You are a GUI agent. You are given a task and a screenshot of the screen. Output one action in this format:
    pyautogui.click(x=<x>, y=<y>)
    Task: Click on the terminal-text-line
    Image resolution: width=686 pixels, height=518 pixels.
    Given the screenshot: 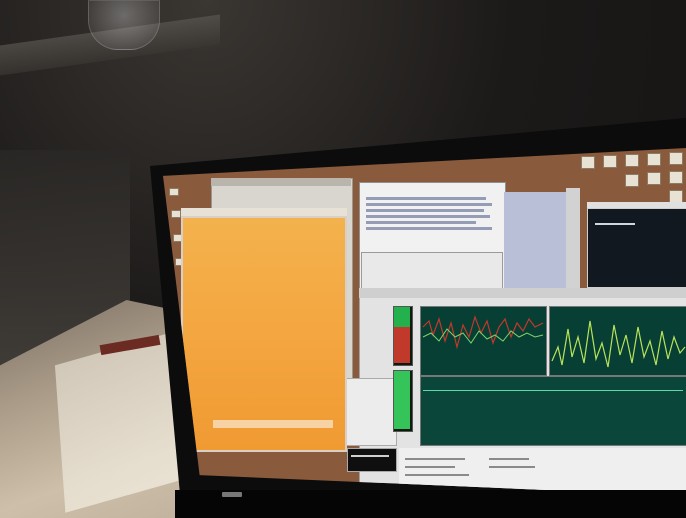 What is the action you would take?
    pyautogui.click(x=615, y=224)
    